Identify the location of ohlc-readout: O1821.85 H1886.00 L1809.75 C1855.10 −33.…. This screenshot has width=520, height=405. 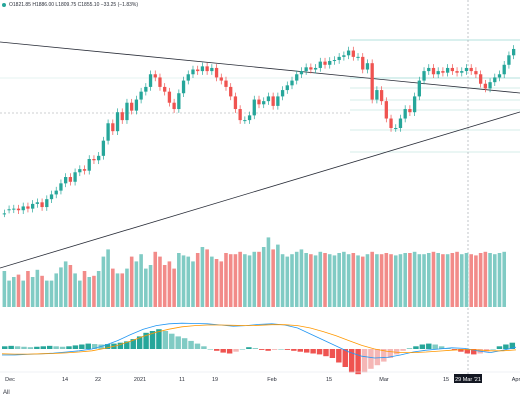
(70, 5).